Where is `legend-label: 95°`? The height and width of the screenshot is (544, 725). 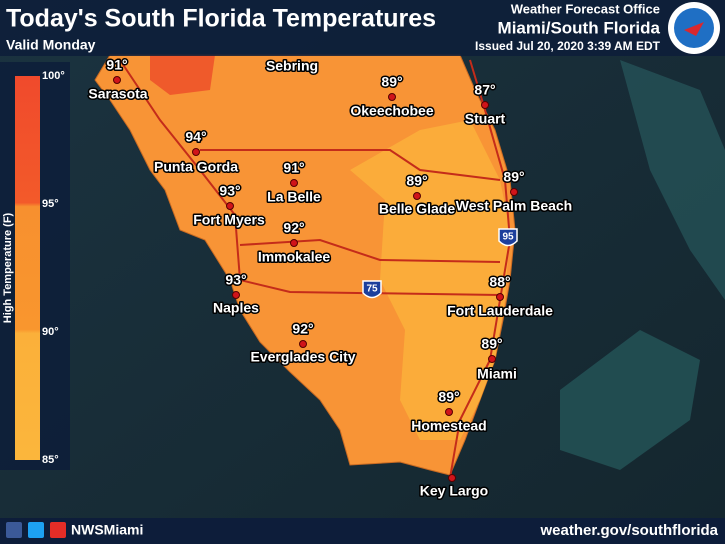 legend-label: 95° is located at coordinates (50, 204).